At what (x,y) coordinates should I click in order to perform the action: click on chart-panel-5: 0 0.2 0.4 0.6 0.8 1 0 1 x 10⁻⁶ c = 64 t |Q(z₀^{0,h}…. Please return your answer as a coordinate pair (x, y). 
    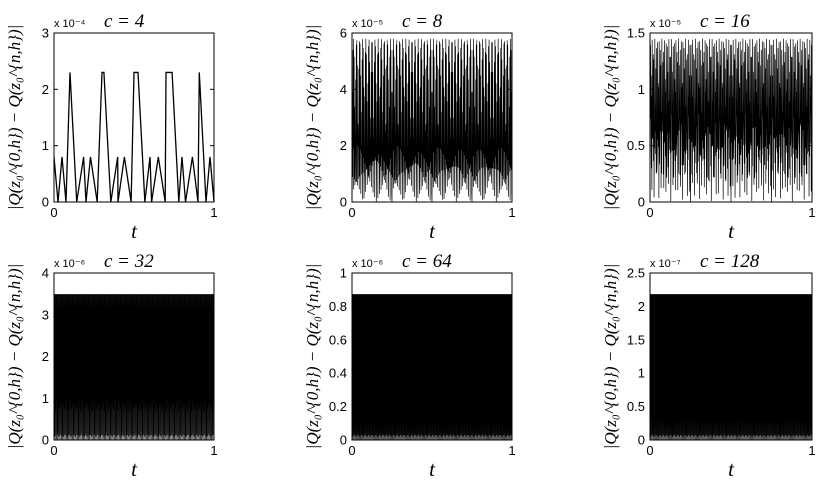
    Looking at the image, I should click on (409, 366).